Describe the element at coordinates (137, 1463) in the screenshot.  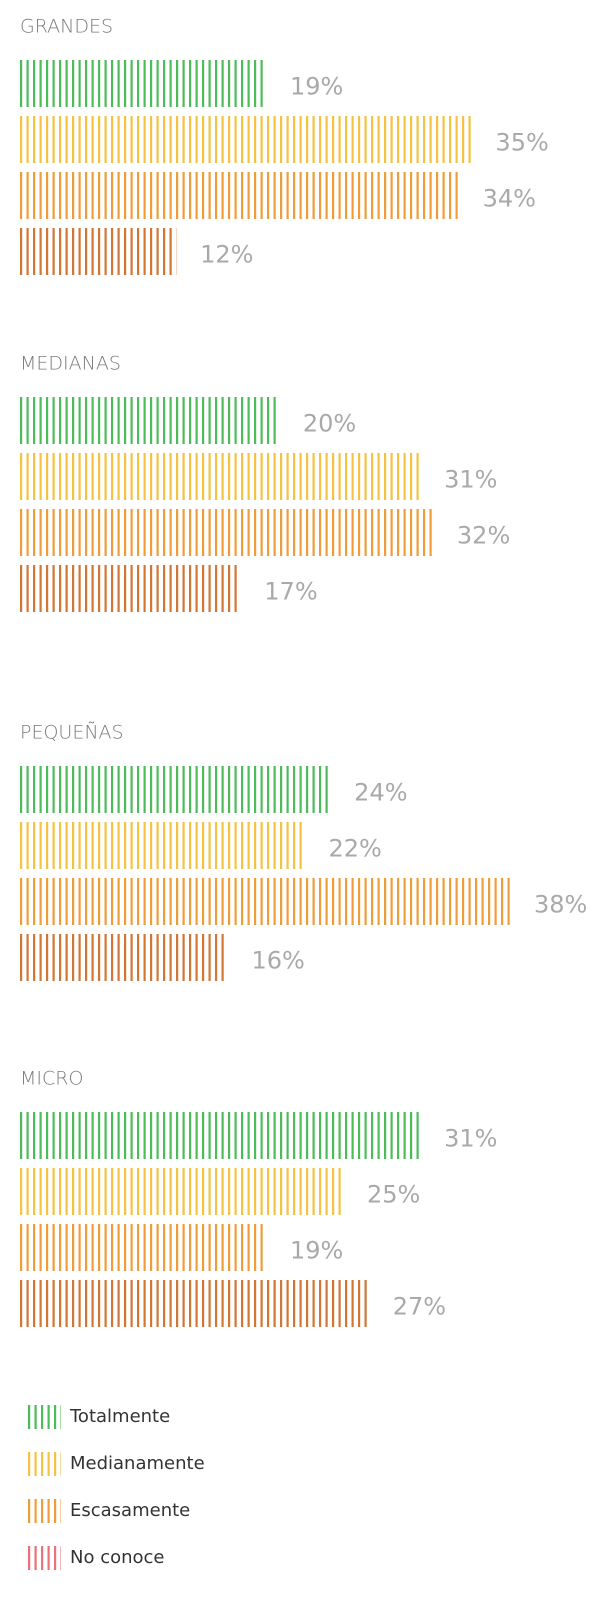
I see `legend-label: Medianamente` at that location.